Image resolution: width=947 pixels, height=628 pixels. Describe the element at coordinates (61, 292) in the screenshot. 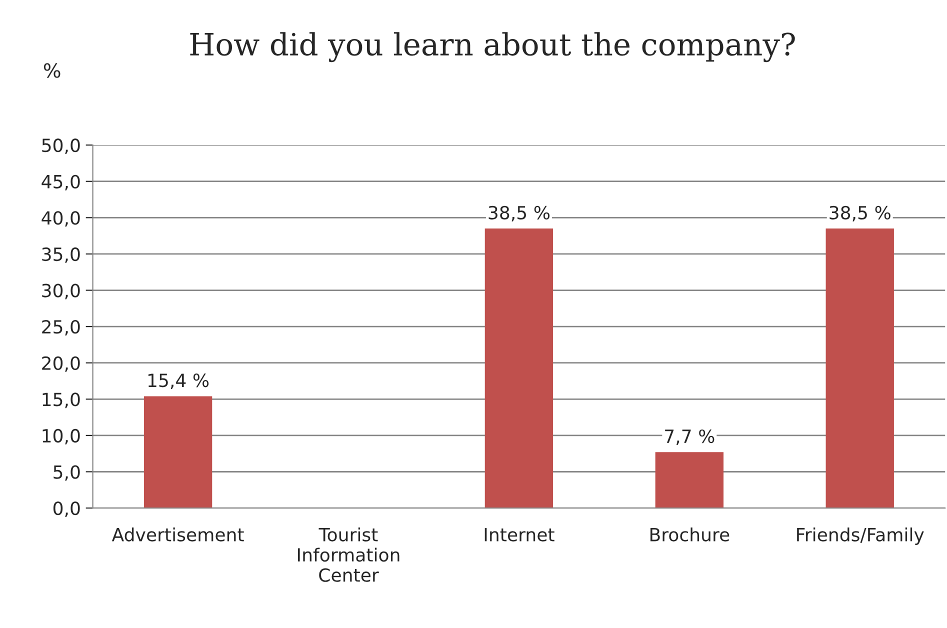

I see `y-tick-label: 30,0` at that location.